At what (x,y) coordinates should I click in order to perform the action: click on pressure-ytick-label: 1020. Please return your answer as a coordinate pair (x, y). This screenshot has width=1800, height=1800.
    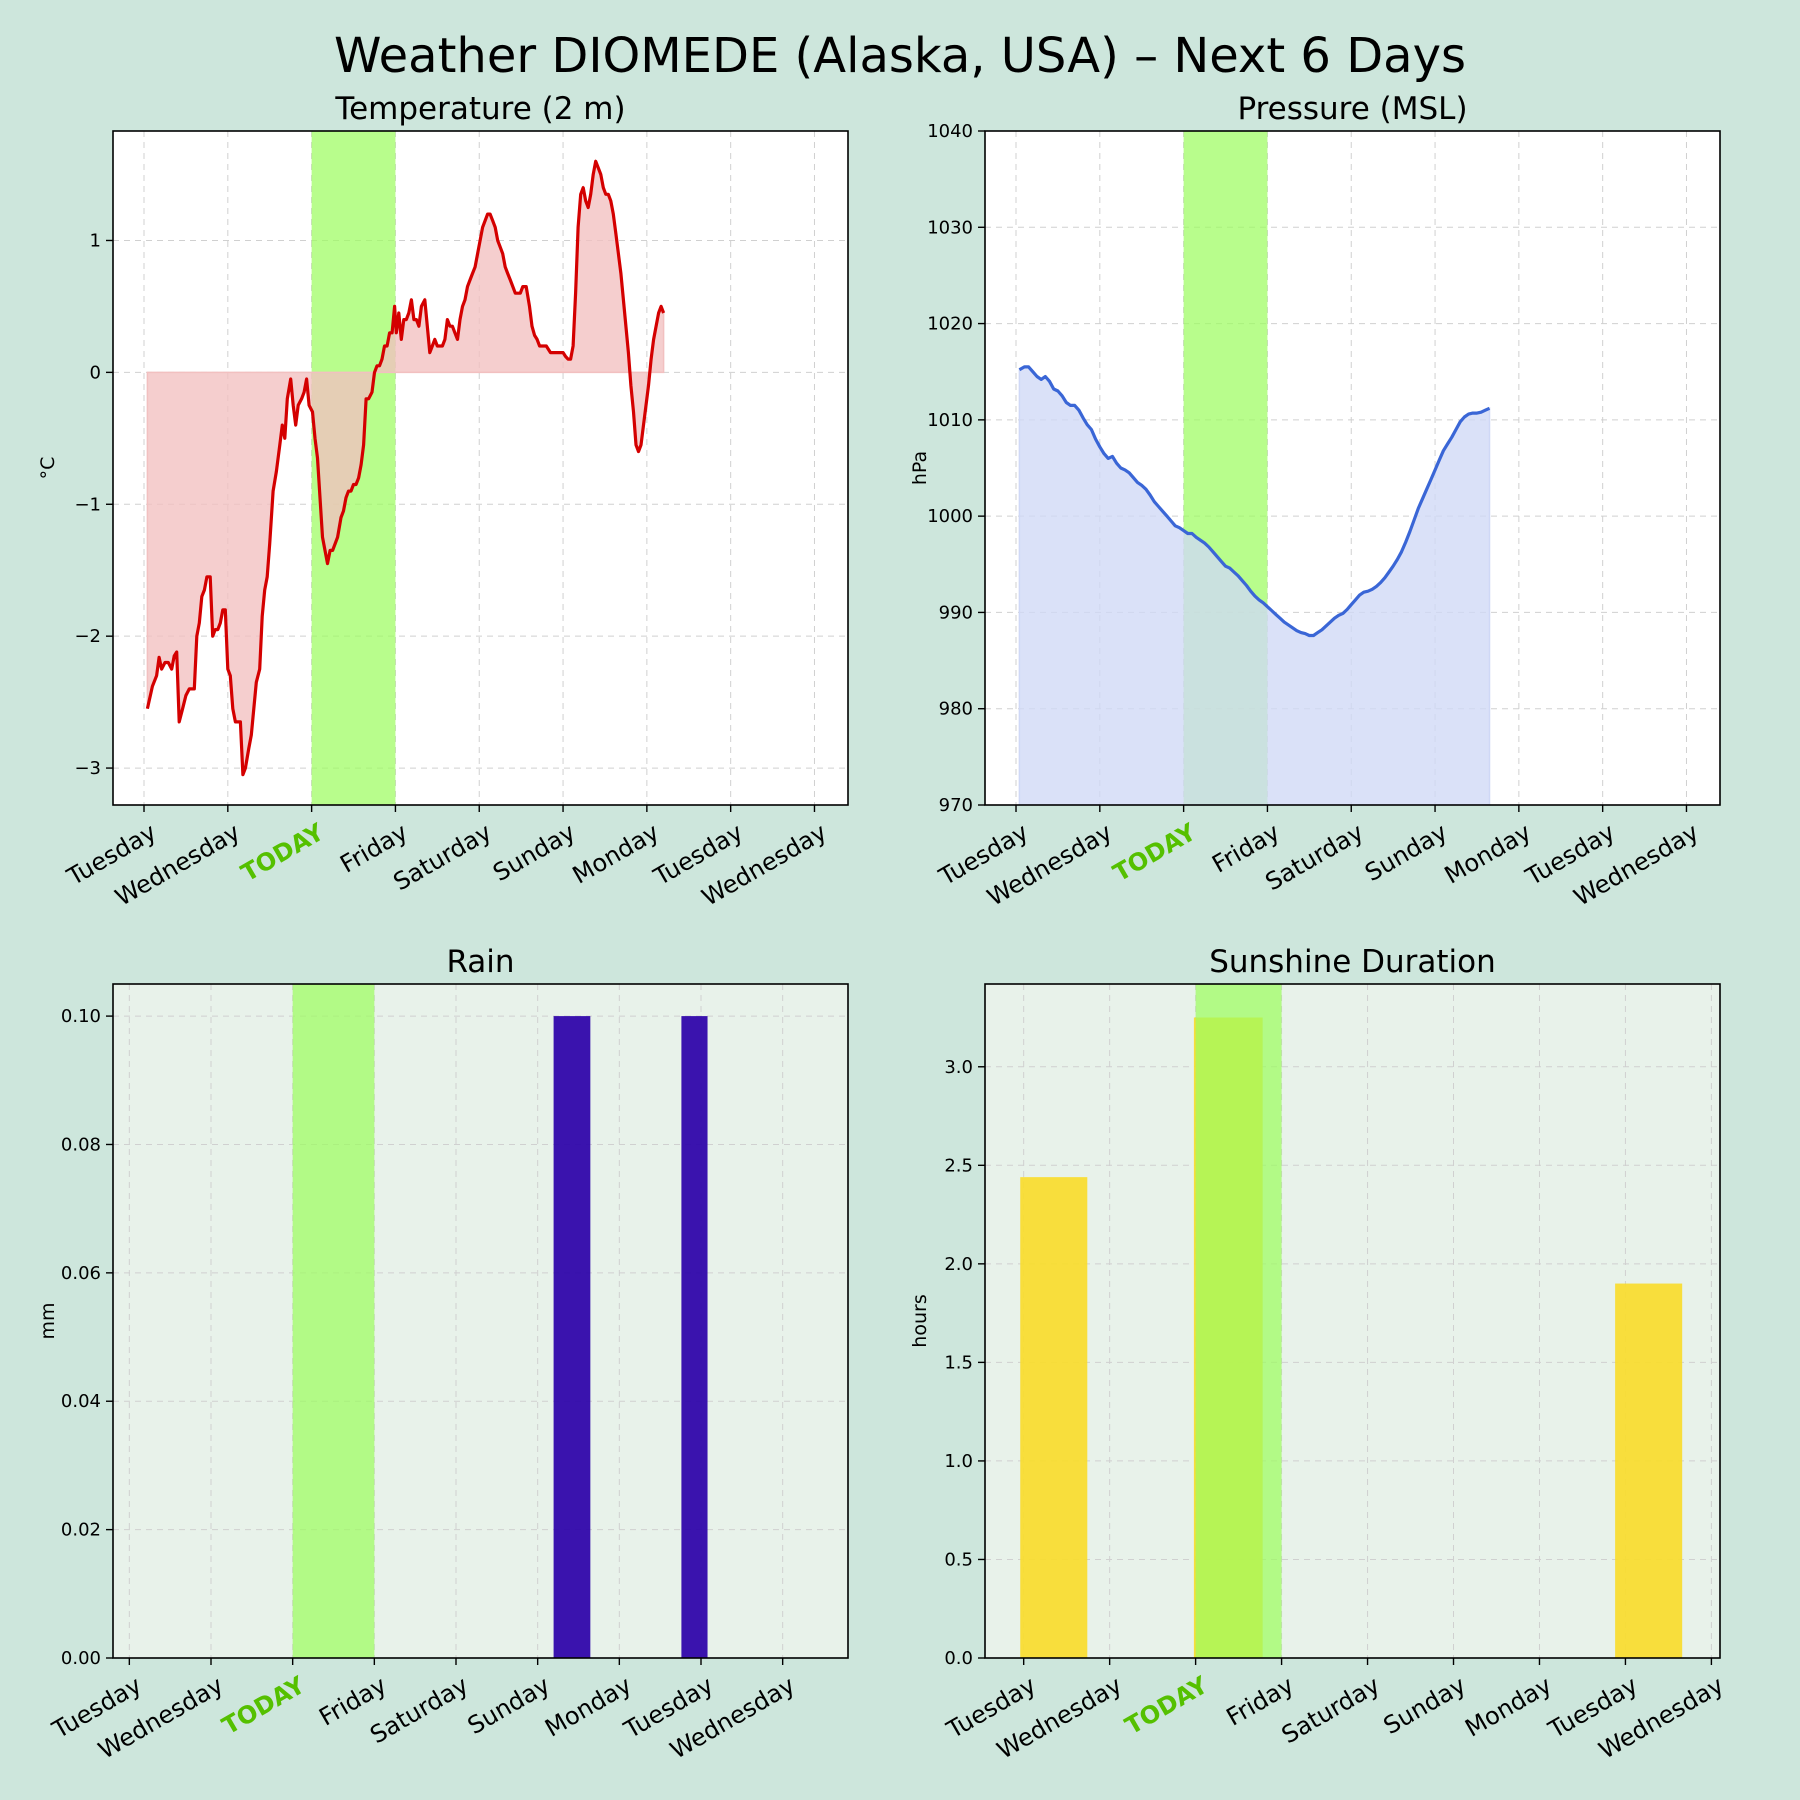
    Looking at the image, I should click on (950, 324).